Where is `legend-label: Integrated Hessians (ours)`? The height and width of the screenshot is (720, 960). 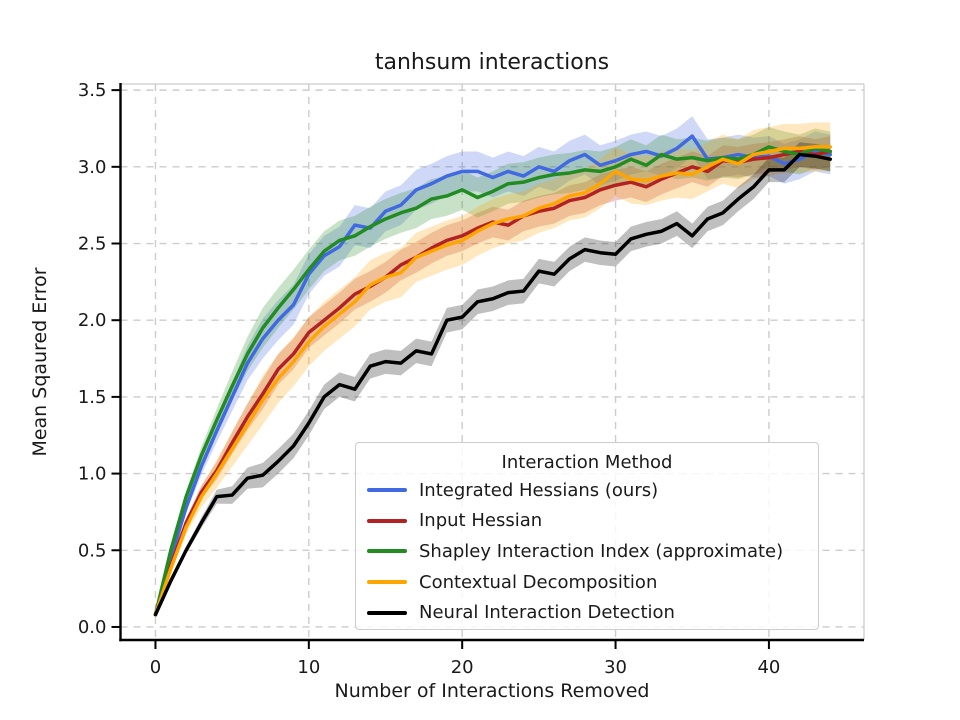 legend-label: Integrated Hessians (ours) is located at coordinates (539, 490).